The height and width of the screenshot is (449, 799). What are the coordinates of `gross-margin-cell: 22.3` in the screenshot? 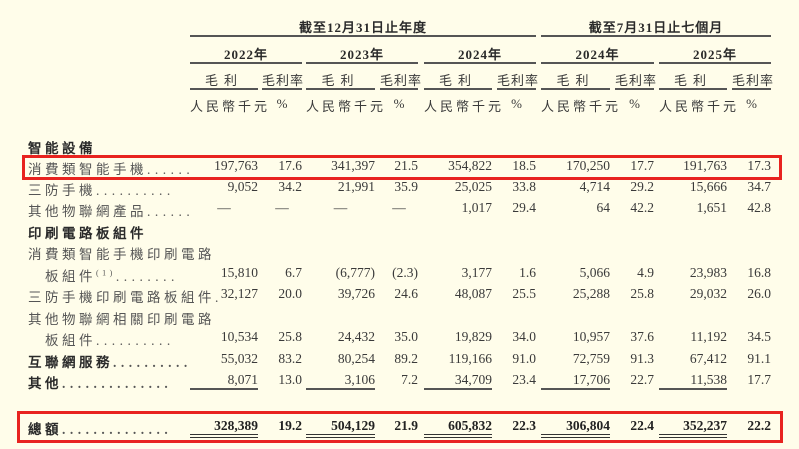 It's located at (524, 425).